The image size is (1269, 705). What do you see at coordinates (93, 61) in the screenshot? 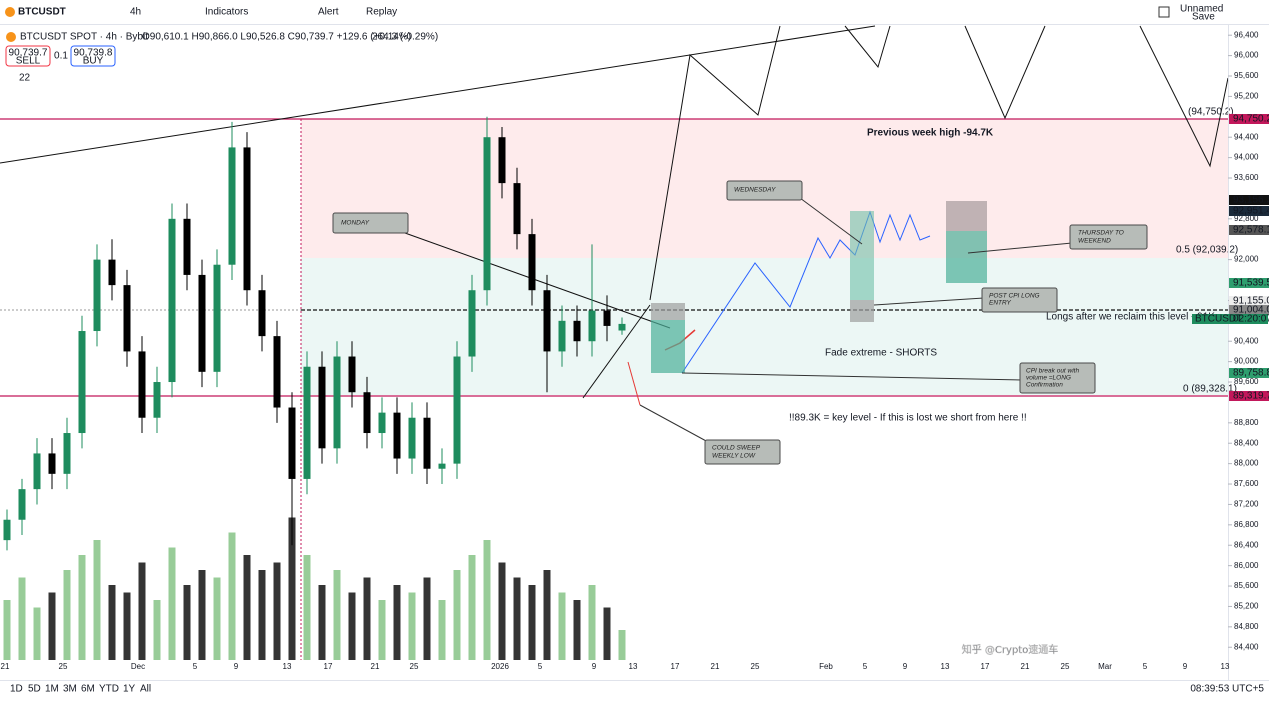
I see `buy-label: BUY` at bounding box center [93, 61].